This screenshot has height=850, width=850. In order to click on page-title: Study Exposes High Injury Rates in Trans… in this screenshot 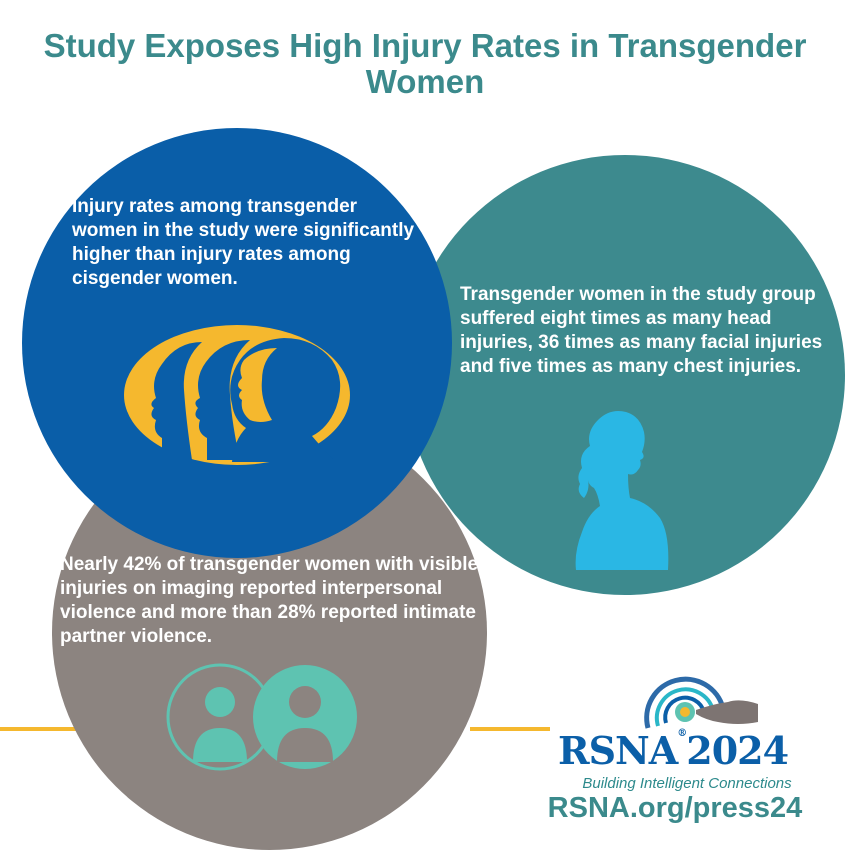, I will do `click(425, 63)`.